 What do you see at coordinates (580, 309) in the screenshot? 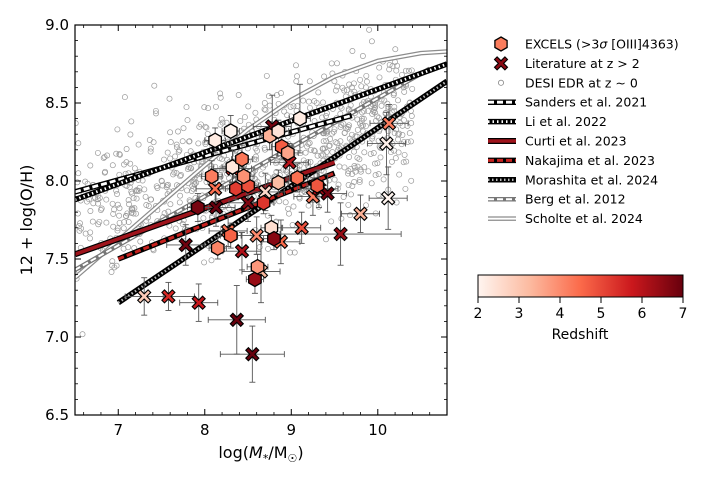
I see `colorbar-ticks: 2 3 4 5 6 7` at bounding box center [580, 309].